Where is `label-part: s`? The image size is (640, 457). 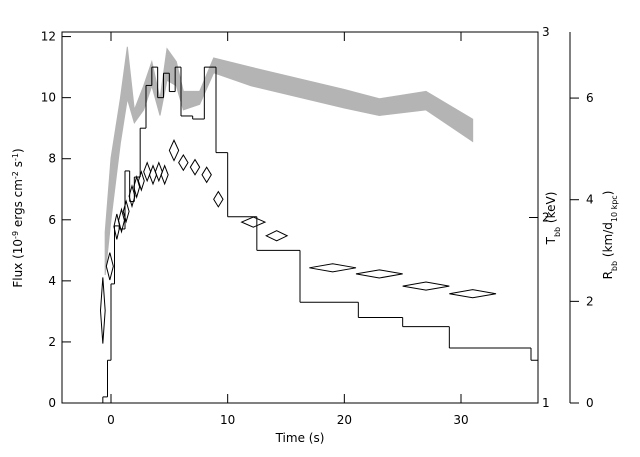 label-part: s is located at coordinates (18, 166).